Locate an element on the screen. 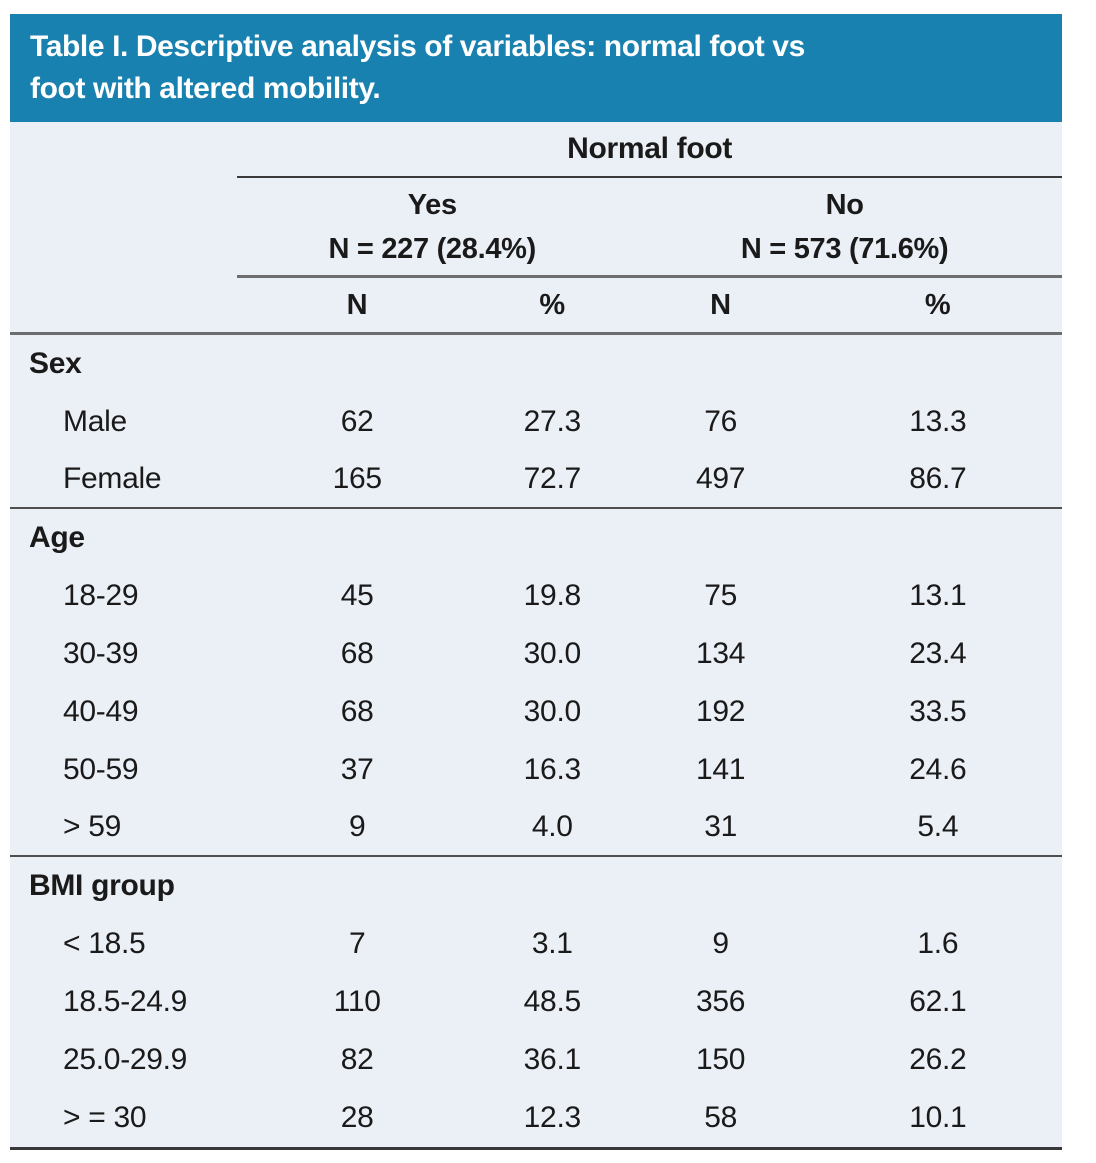 The height and width of the screenshot is (1163, 1096). subgroup-header-row: Yes N = 227 (28.4%) No N = 573 (71.6%) is located at coordinates (536, 228).